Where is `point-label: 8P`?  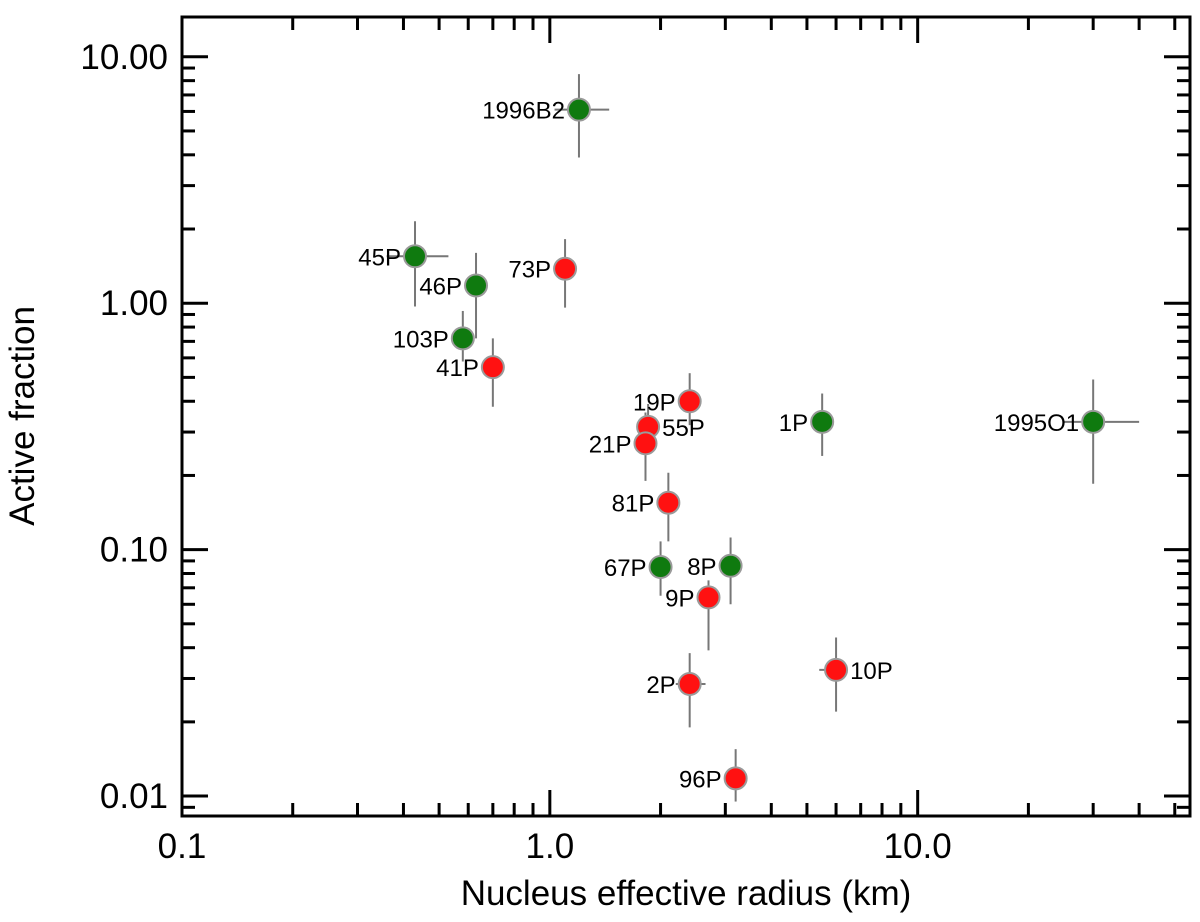
point-label: 8P is located at coordinates (701, 567).